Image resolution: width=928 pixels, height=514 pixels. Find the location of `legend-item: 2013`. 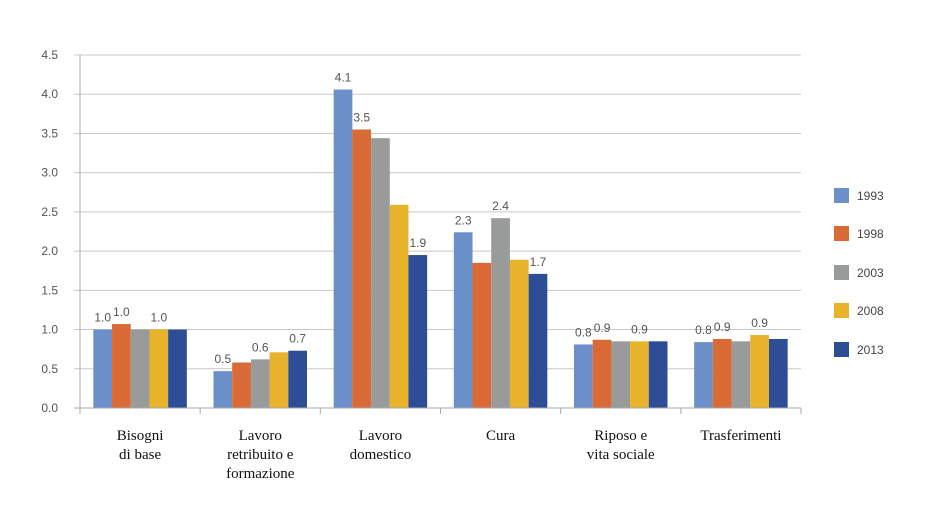

legend-item: 2013 is located at coordinates (859, 349).